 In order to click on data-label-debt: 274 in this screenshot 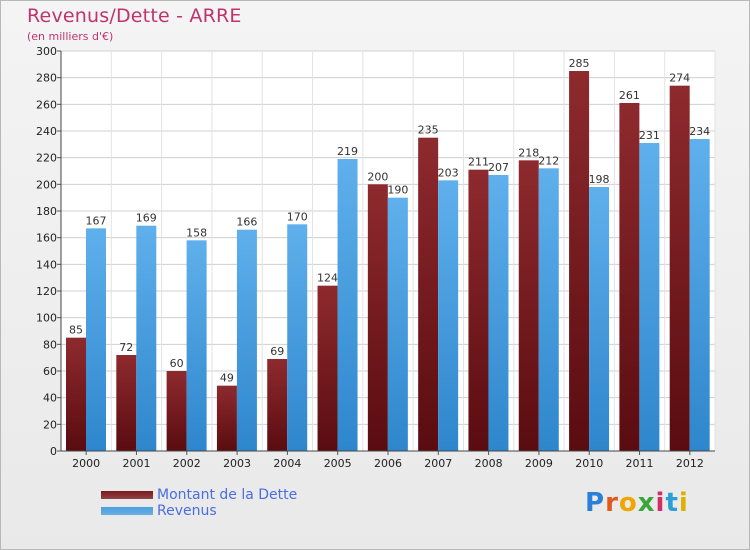, I will do `click(679, 78)`.